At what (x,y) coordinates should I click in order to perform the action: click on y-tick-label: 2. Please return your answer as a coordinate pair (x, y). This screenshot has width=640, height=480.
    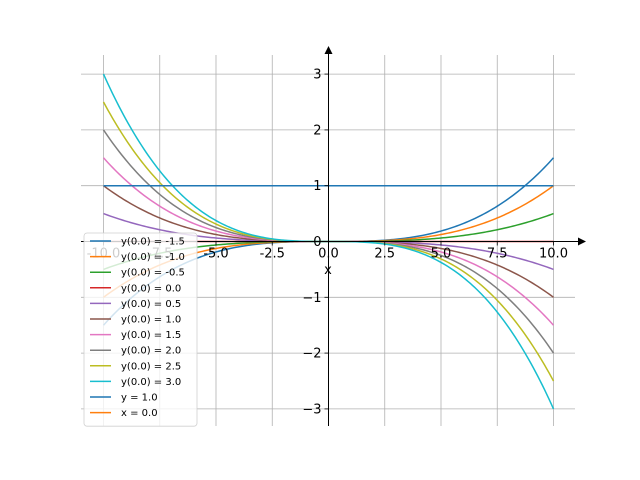
    Looking at the image, I should click on (317, 130).